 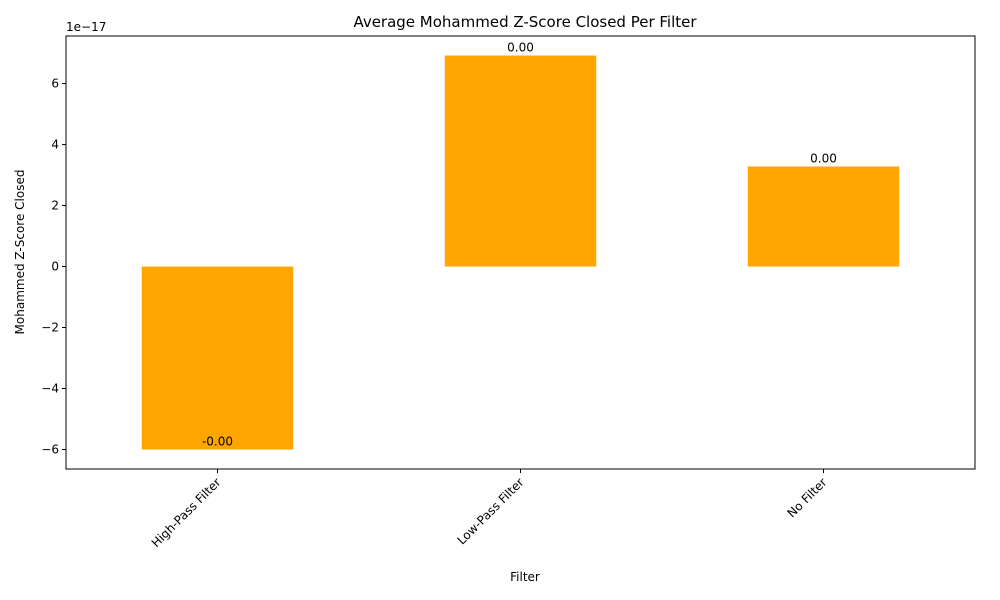 I want to click on y-tick-label: 2, so click(x=55, y=206).